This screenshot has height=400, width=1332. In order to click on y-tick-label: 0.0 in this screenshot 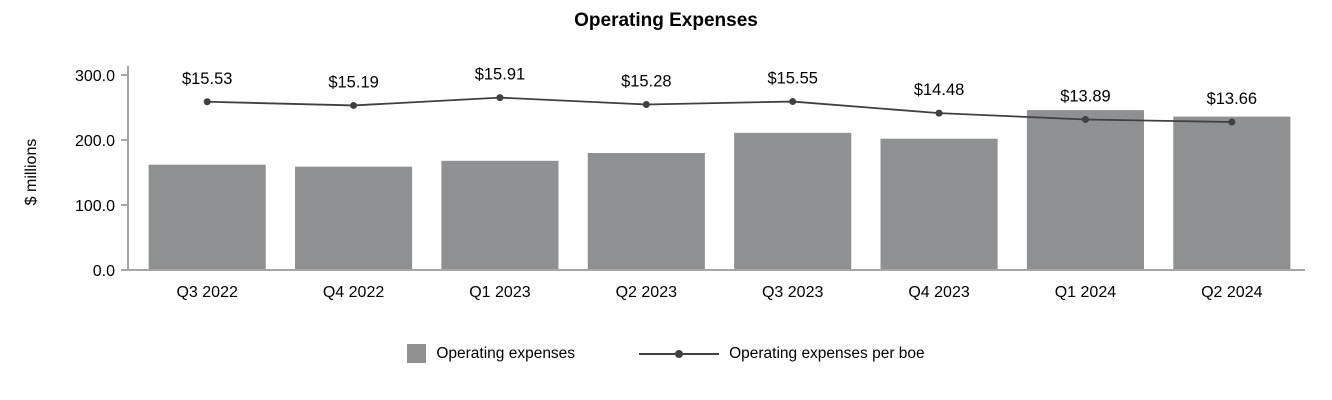, I will do `click(104, 271)`.